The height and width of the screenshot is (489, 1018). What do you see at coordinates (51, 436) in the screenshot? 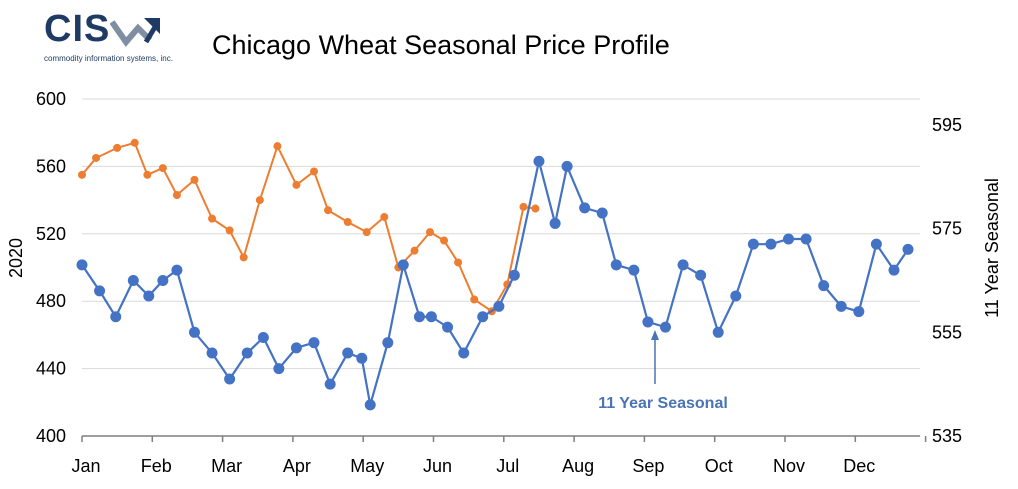
I see `left-tick-label: 400` at bounding box center [51, 436].